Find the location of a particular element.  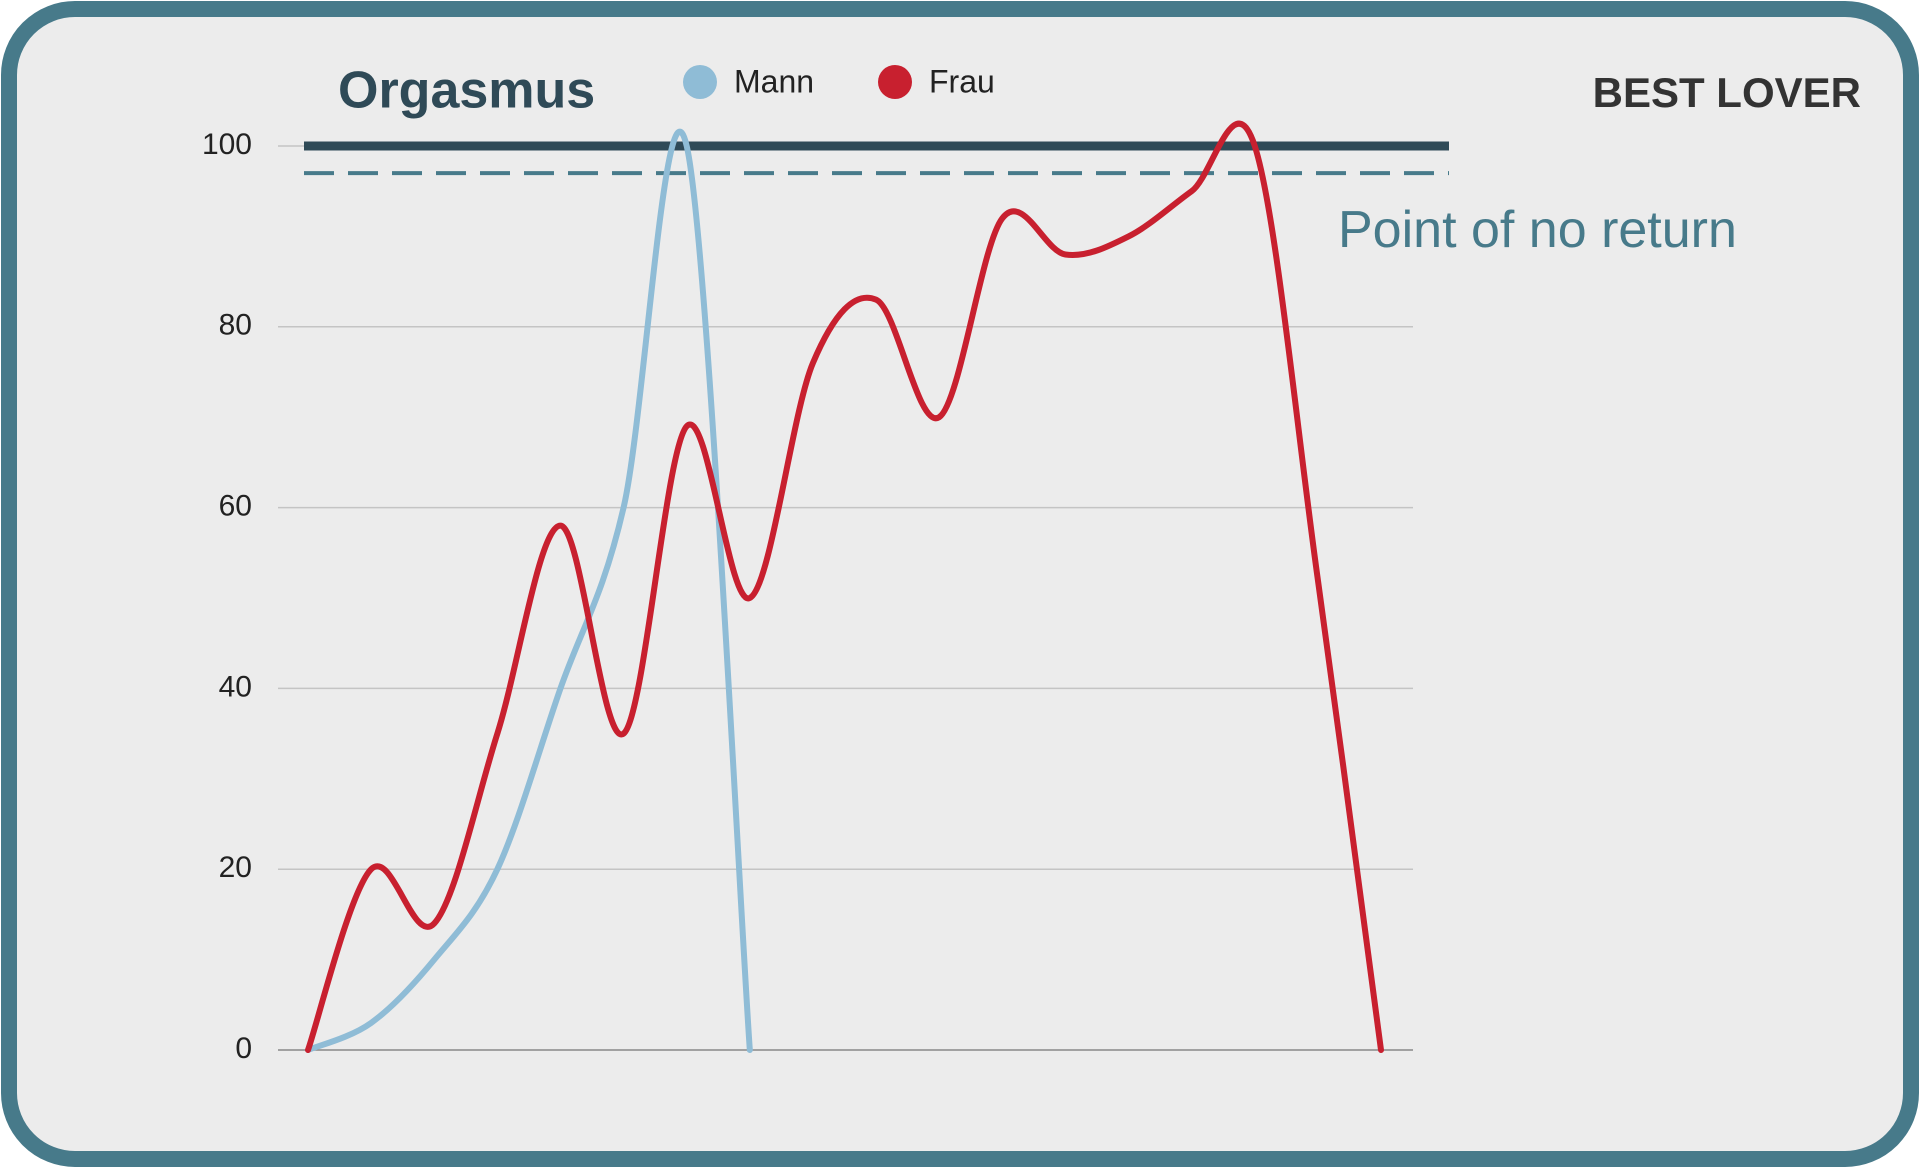

y-tick-label: 20 is located at coordinates (235, 867).